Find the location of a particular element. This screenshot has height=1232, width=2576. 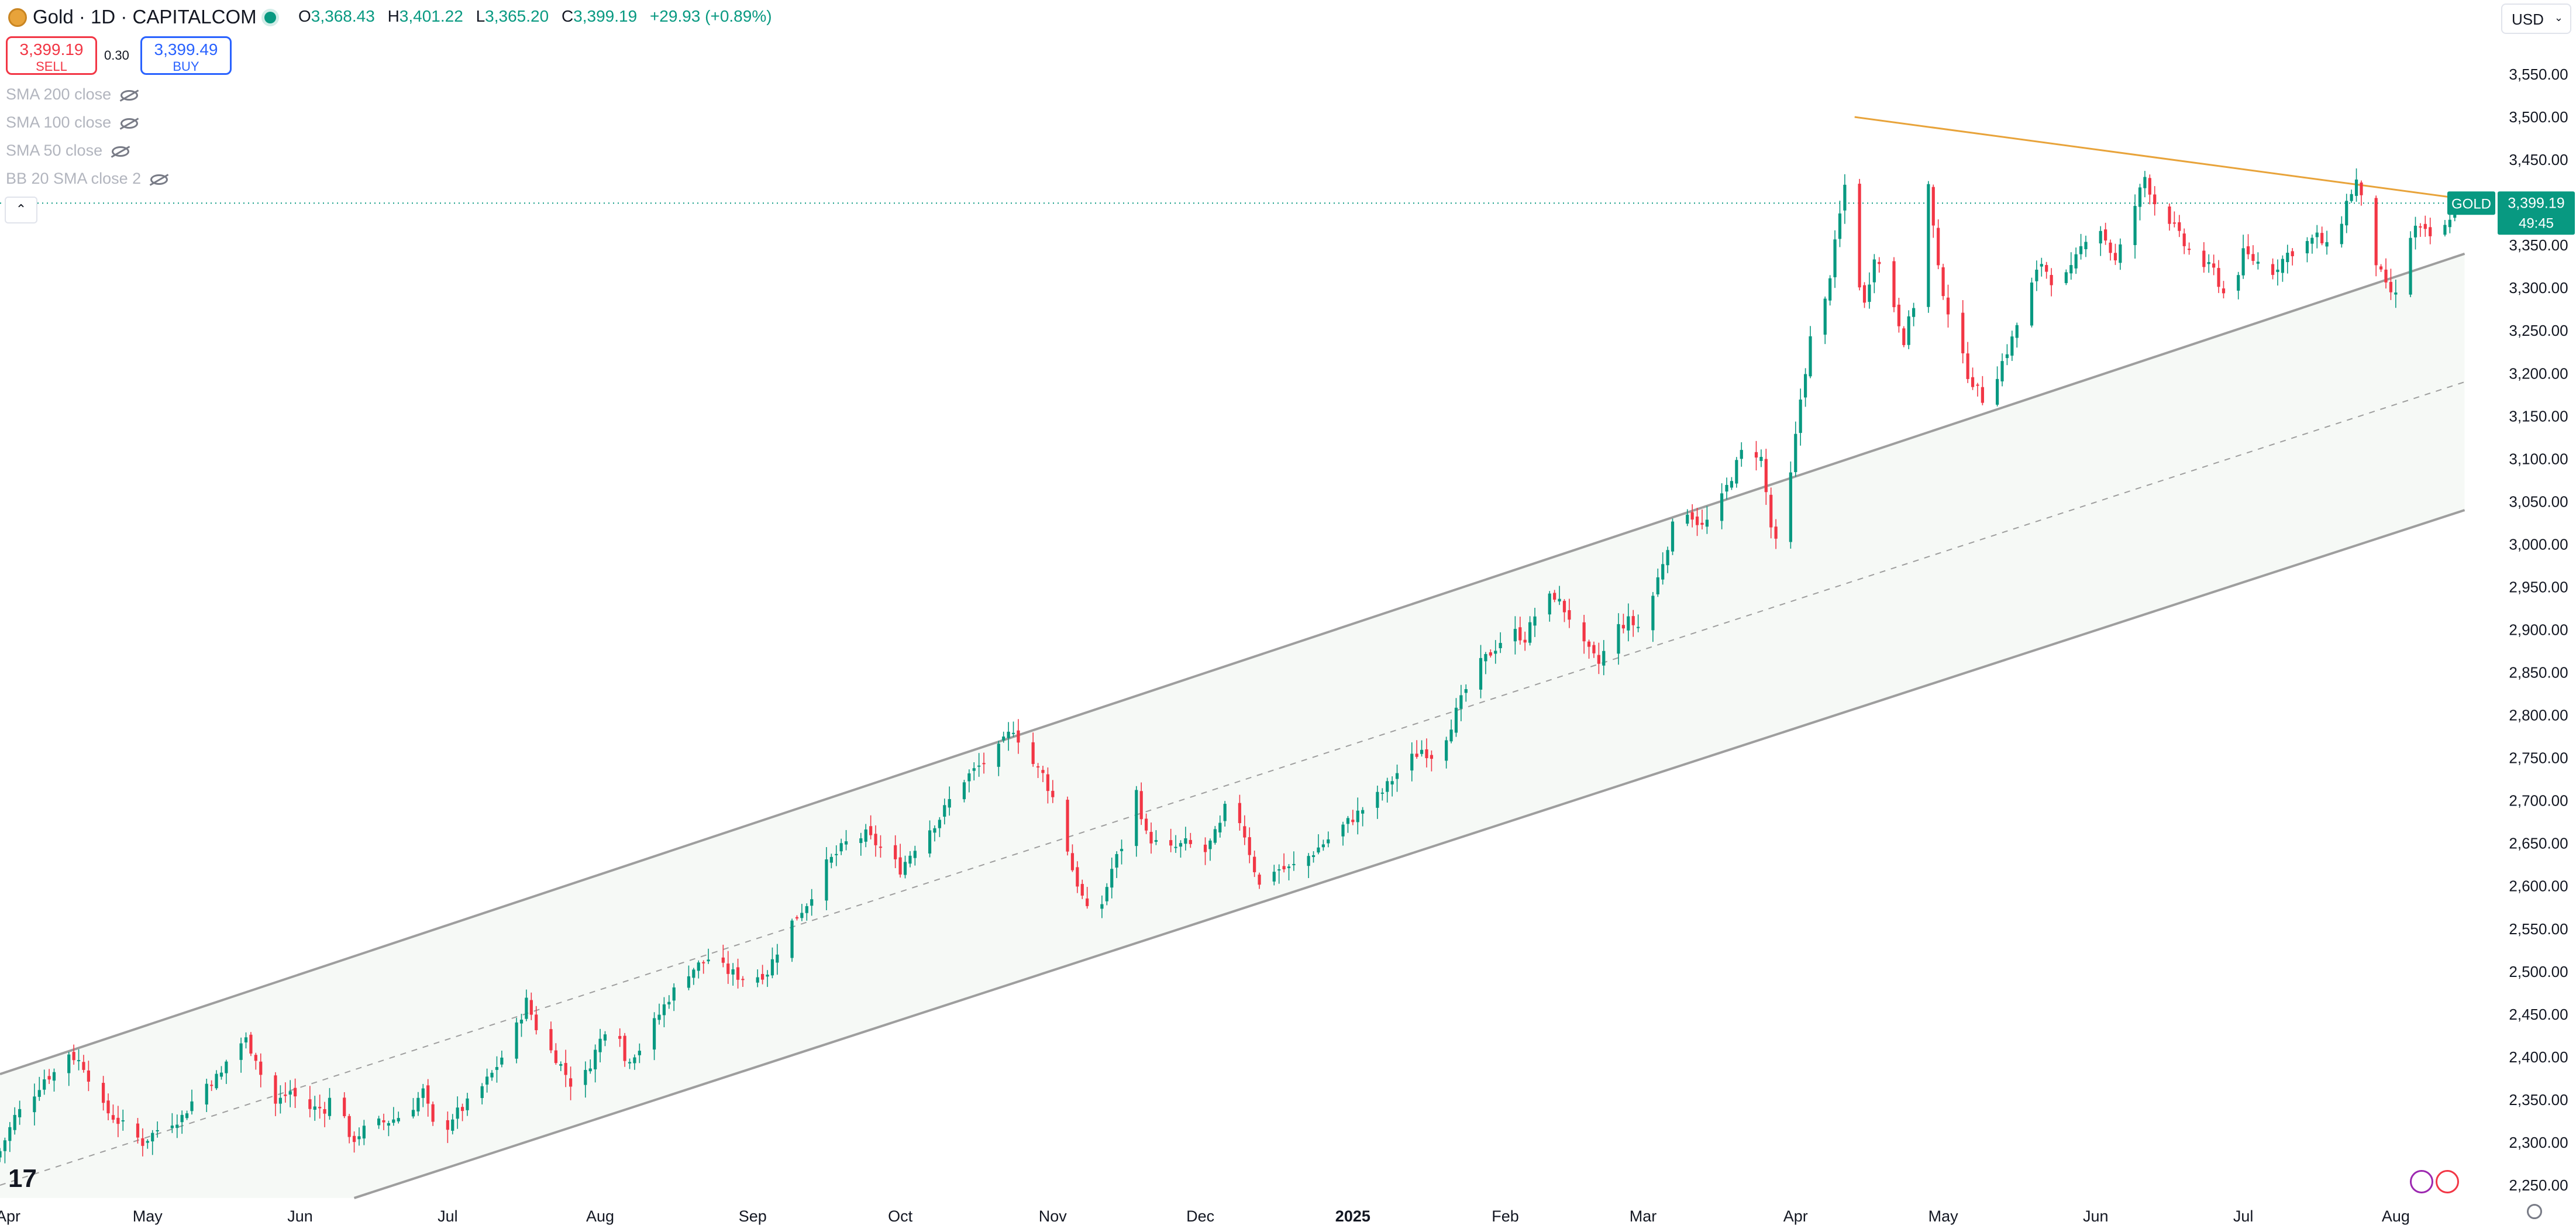

y-tick-label: 2,950.00 is located at coordinates (2538, 587).